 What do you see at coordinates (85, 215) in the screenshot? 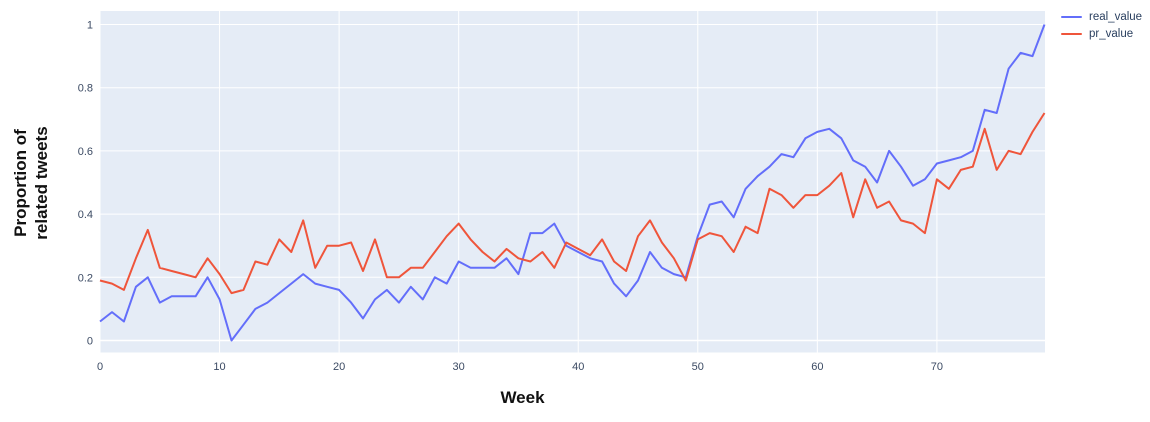
I see `y-tick-label: 0.4` at bounding box center [85, 215].